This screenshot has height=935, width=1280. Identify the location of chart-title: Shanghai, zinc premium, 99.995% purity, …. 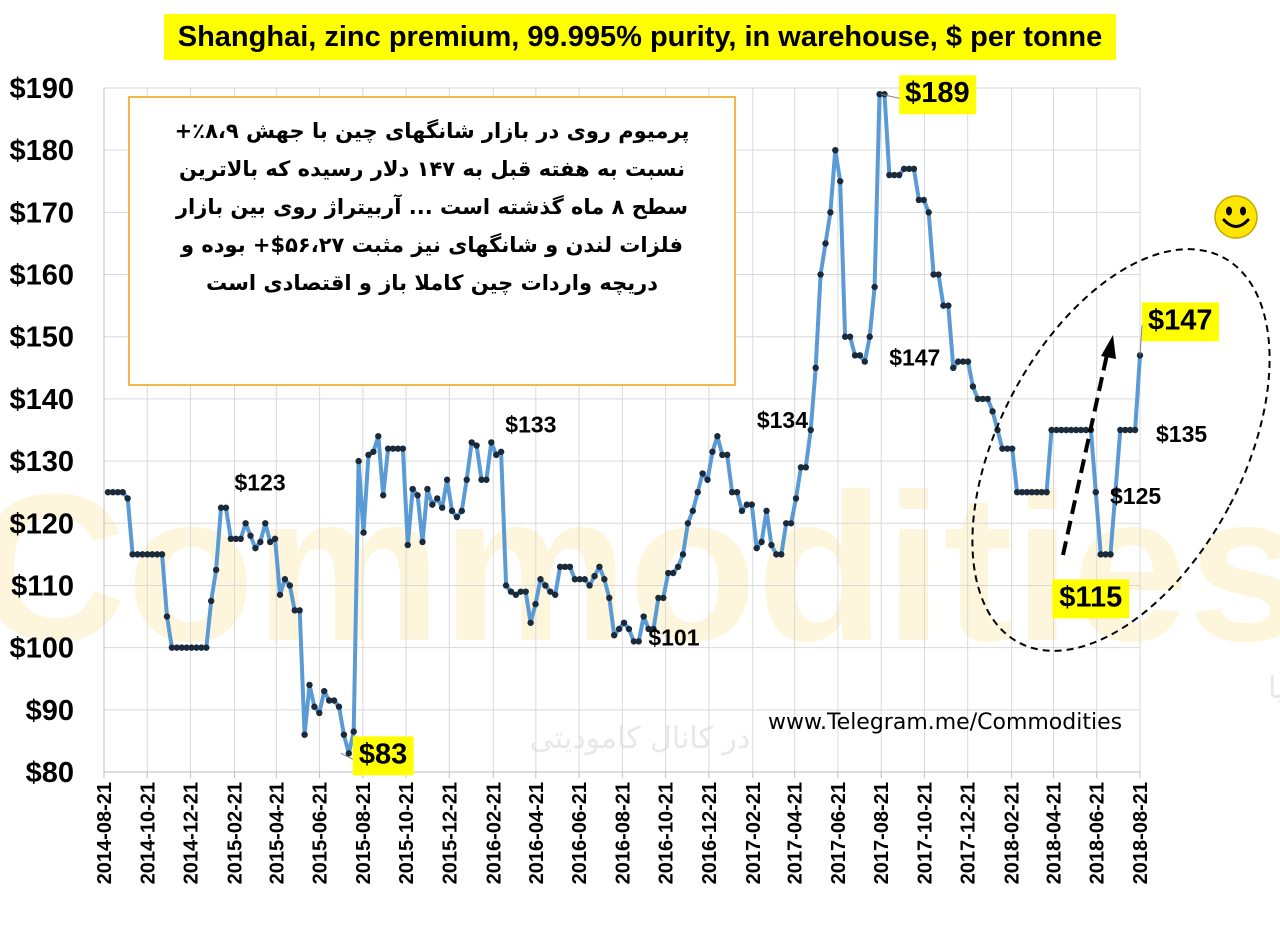
(640, 37).